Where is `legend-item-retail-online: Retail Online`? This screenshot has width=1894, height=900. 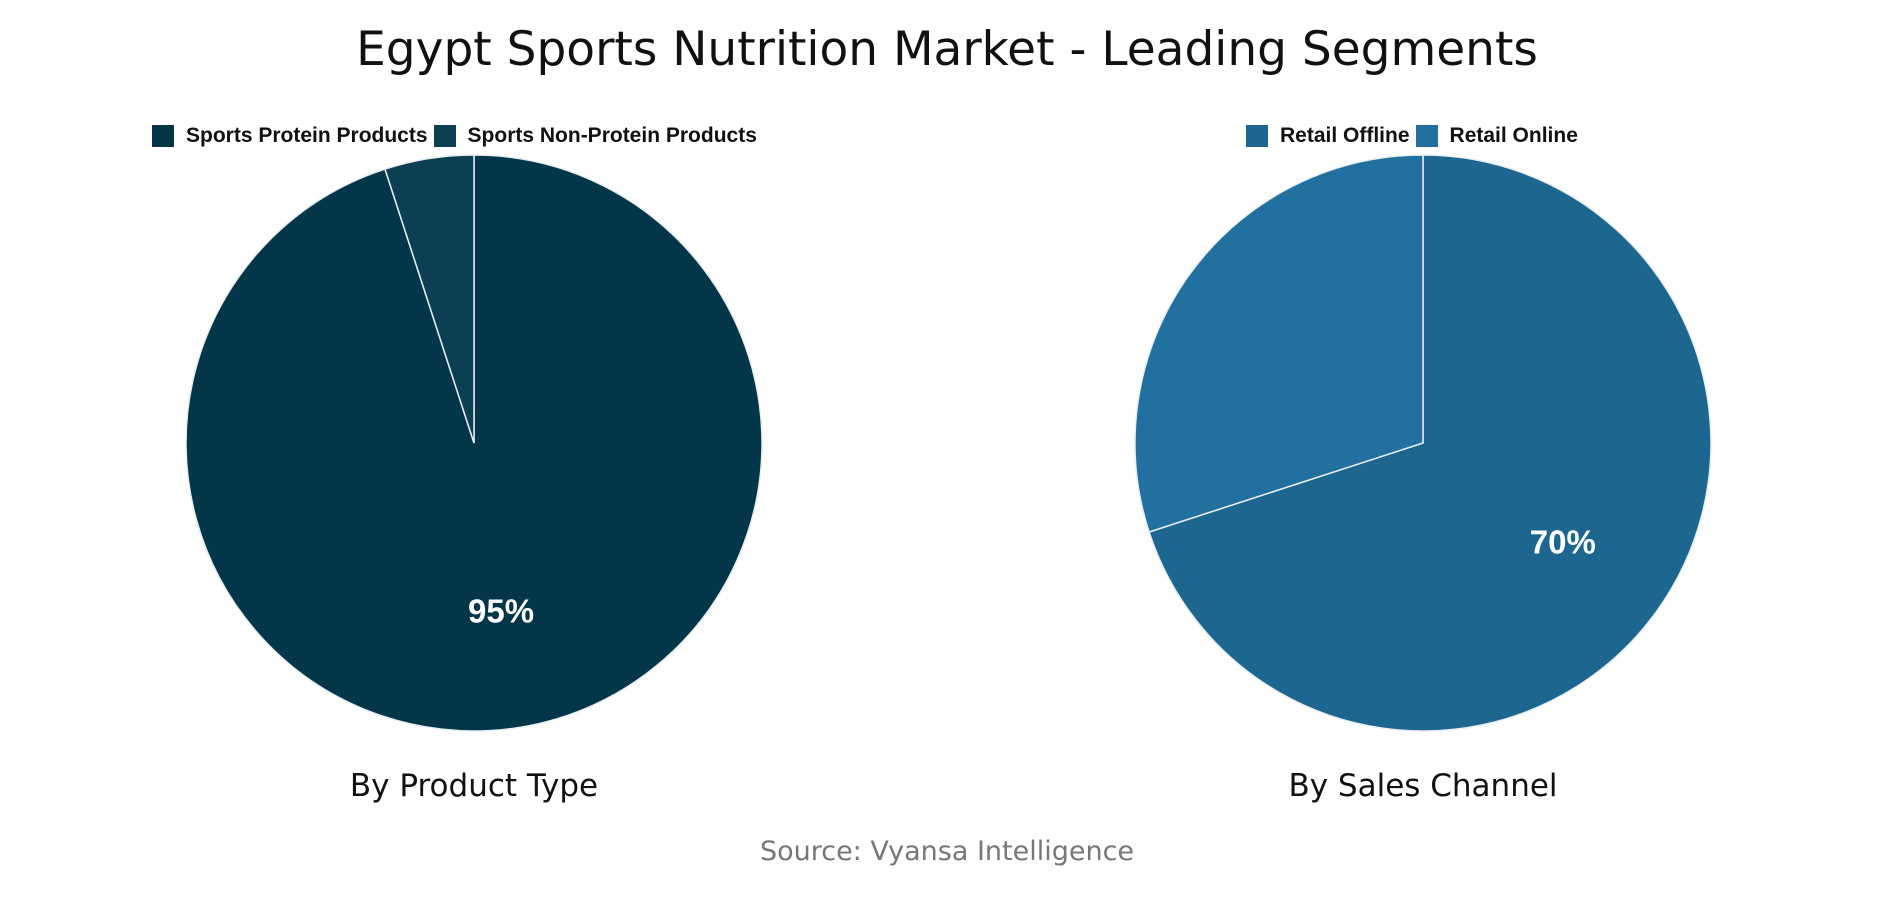 legend-item-retail-online: Retail Online is located at coordinates (1496, 136).